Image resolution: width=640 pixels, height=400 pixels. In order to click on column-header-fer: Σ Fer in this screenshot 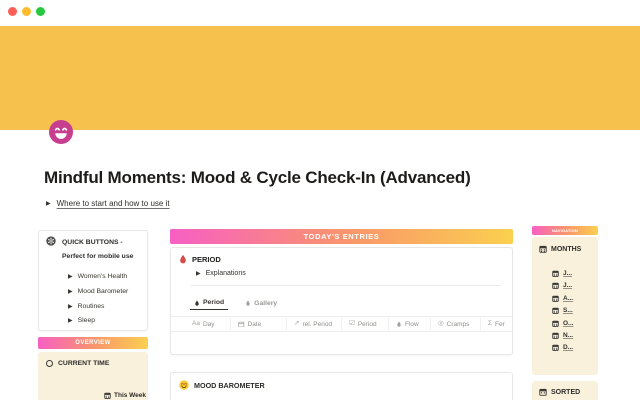, I will do `click(496, 323)`.